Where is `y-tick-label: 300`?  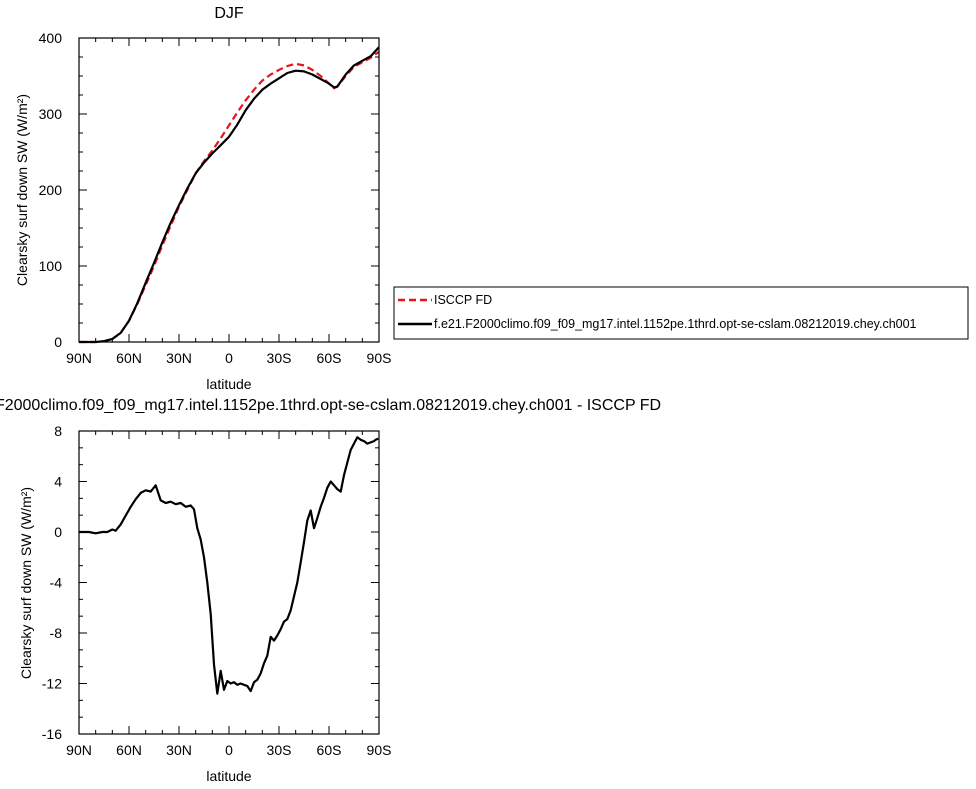
y-tick-label: 300 is located at coordinates (51, 114).